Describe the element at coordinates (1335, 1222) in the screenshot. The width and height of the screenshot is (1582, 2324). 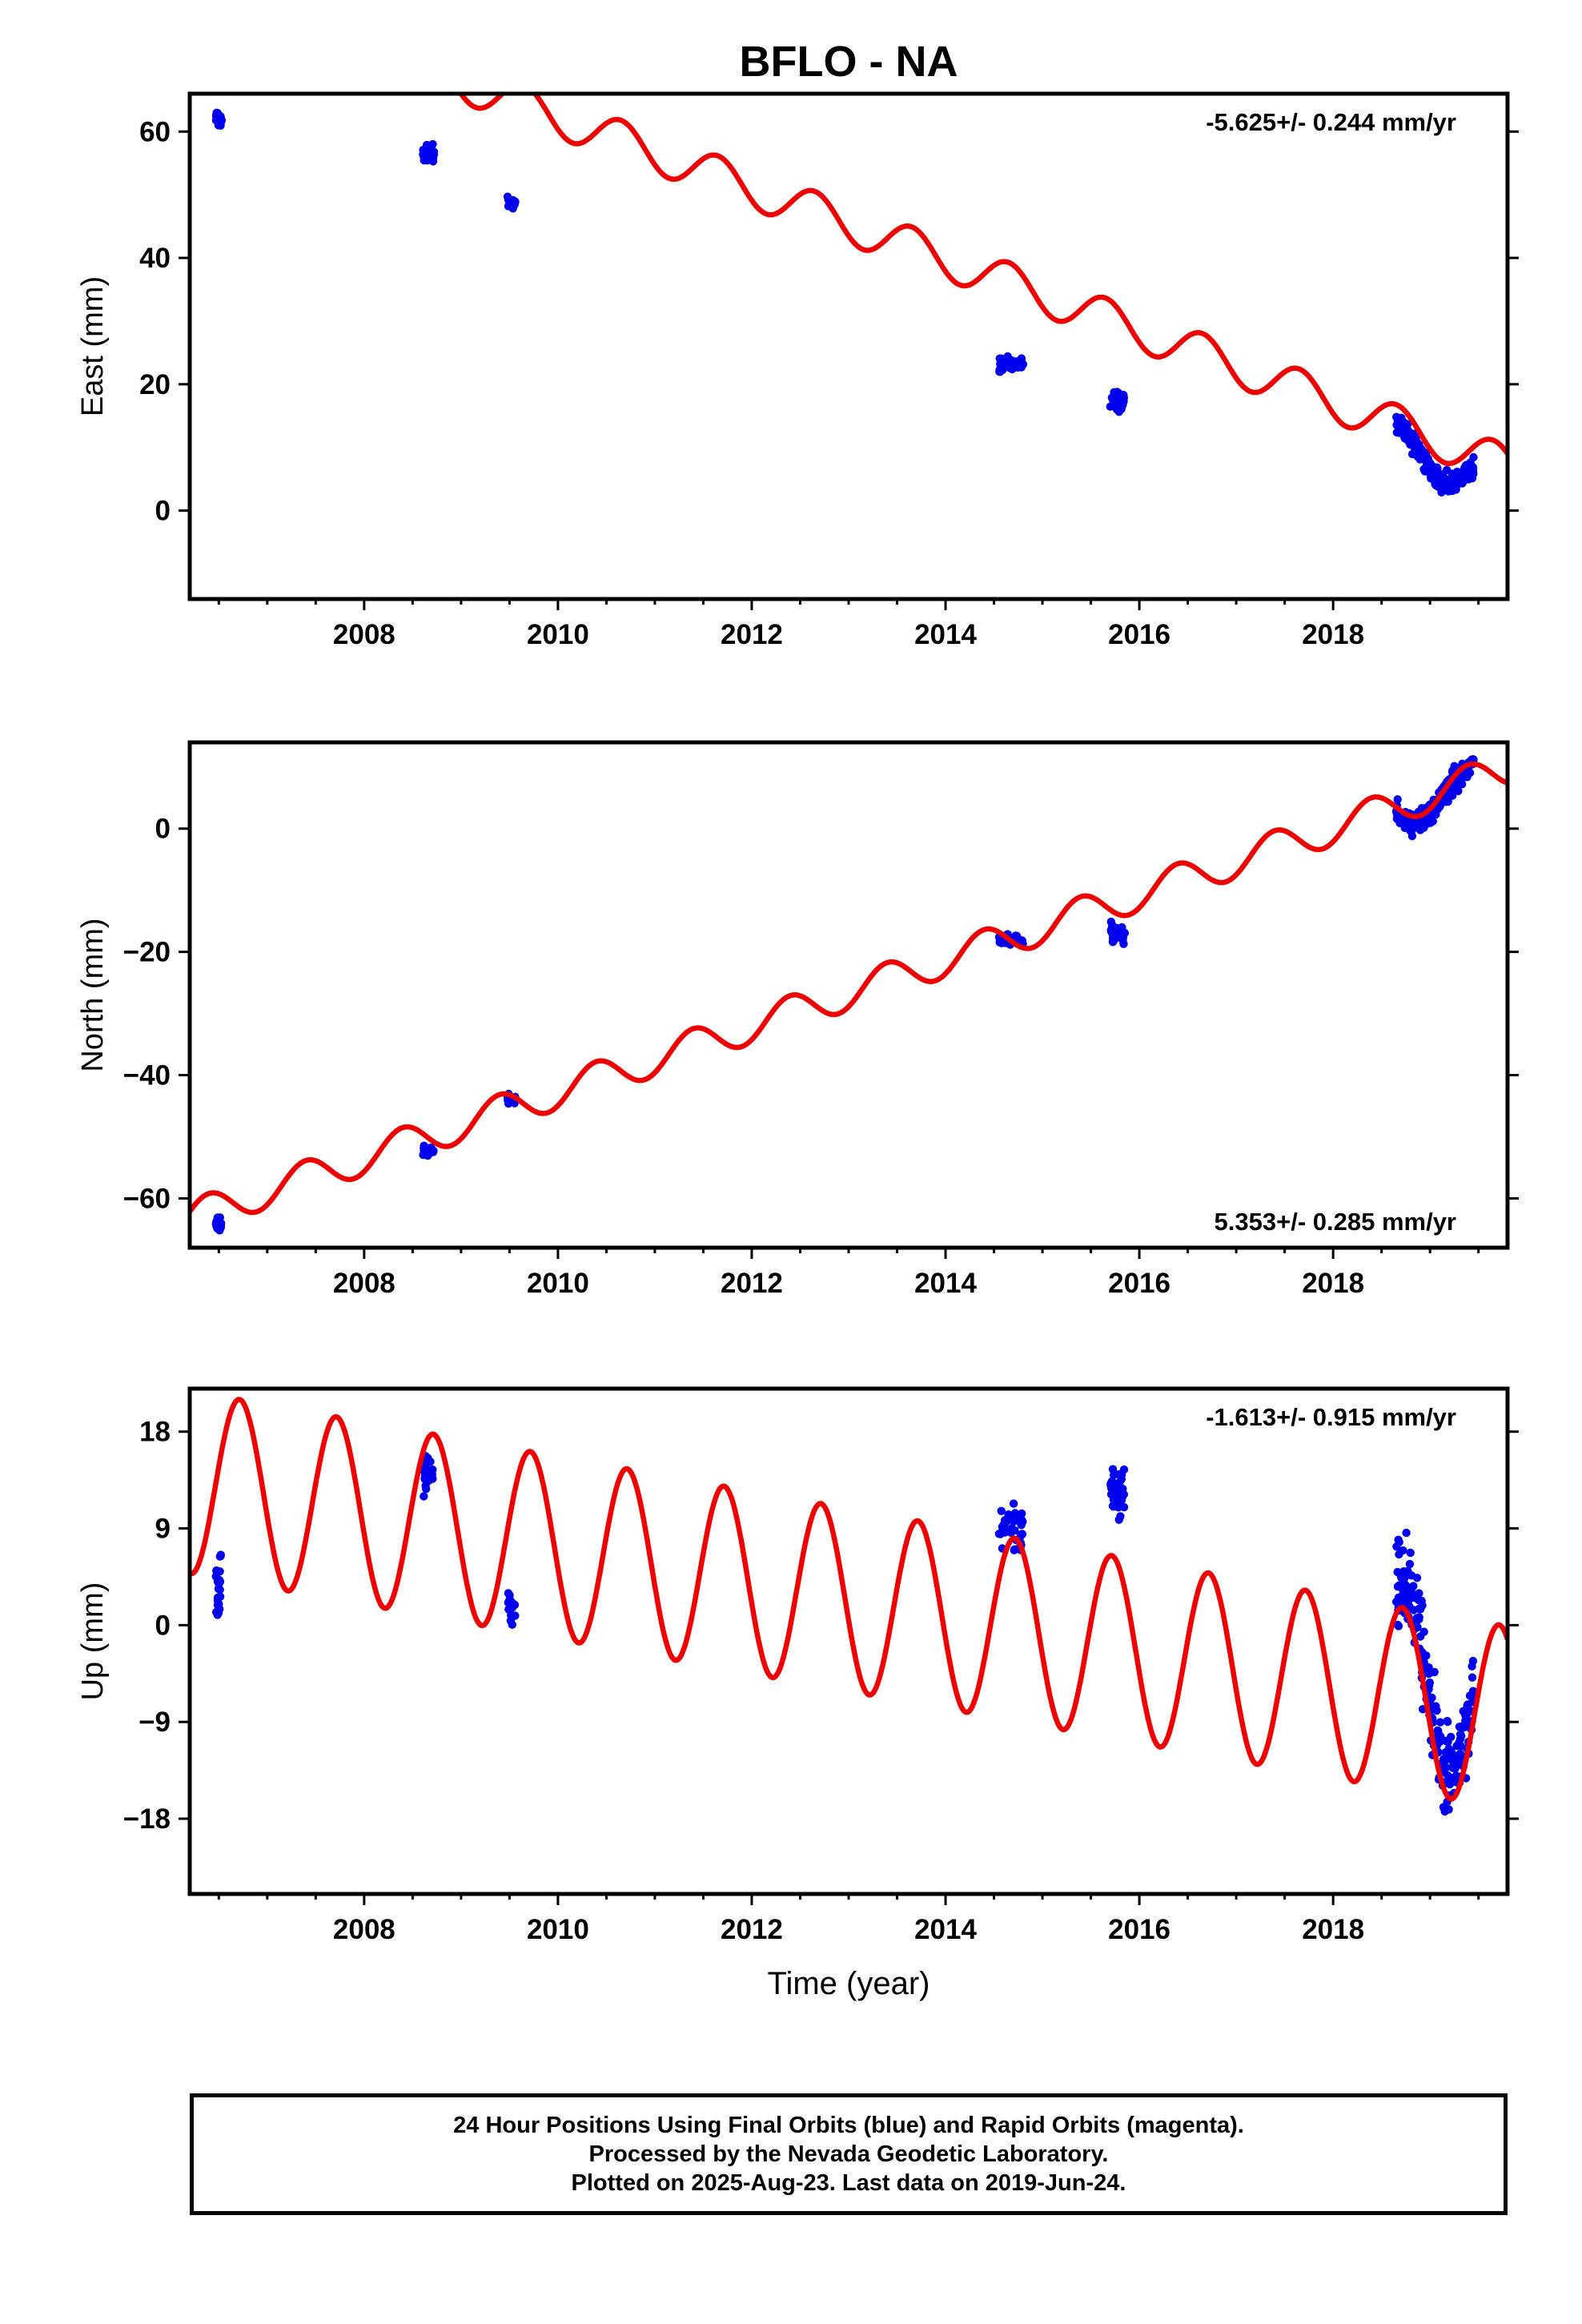
I see `rate-label: 5.353+/- 0.285 mm/yr` at that location.